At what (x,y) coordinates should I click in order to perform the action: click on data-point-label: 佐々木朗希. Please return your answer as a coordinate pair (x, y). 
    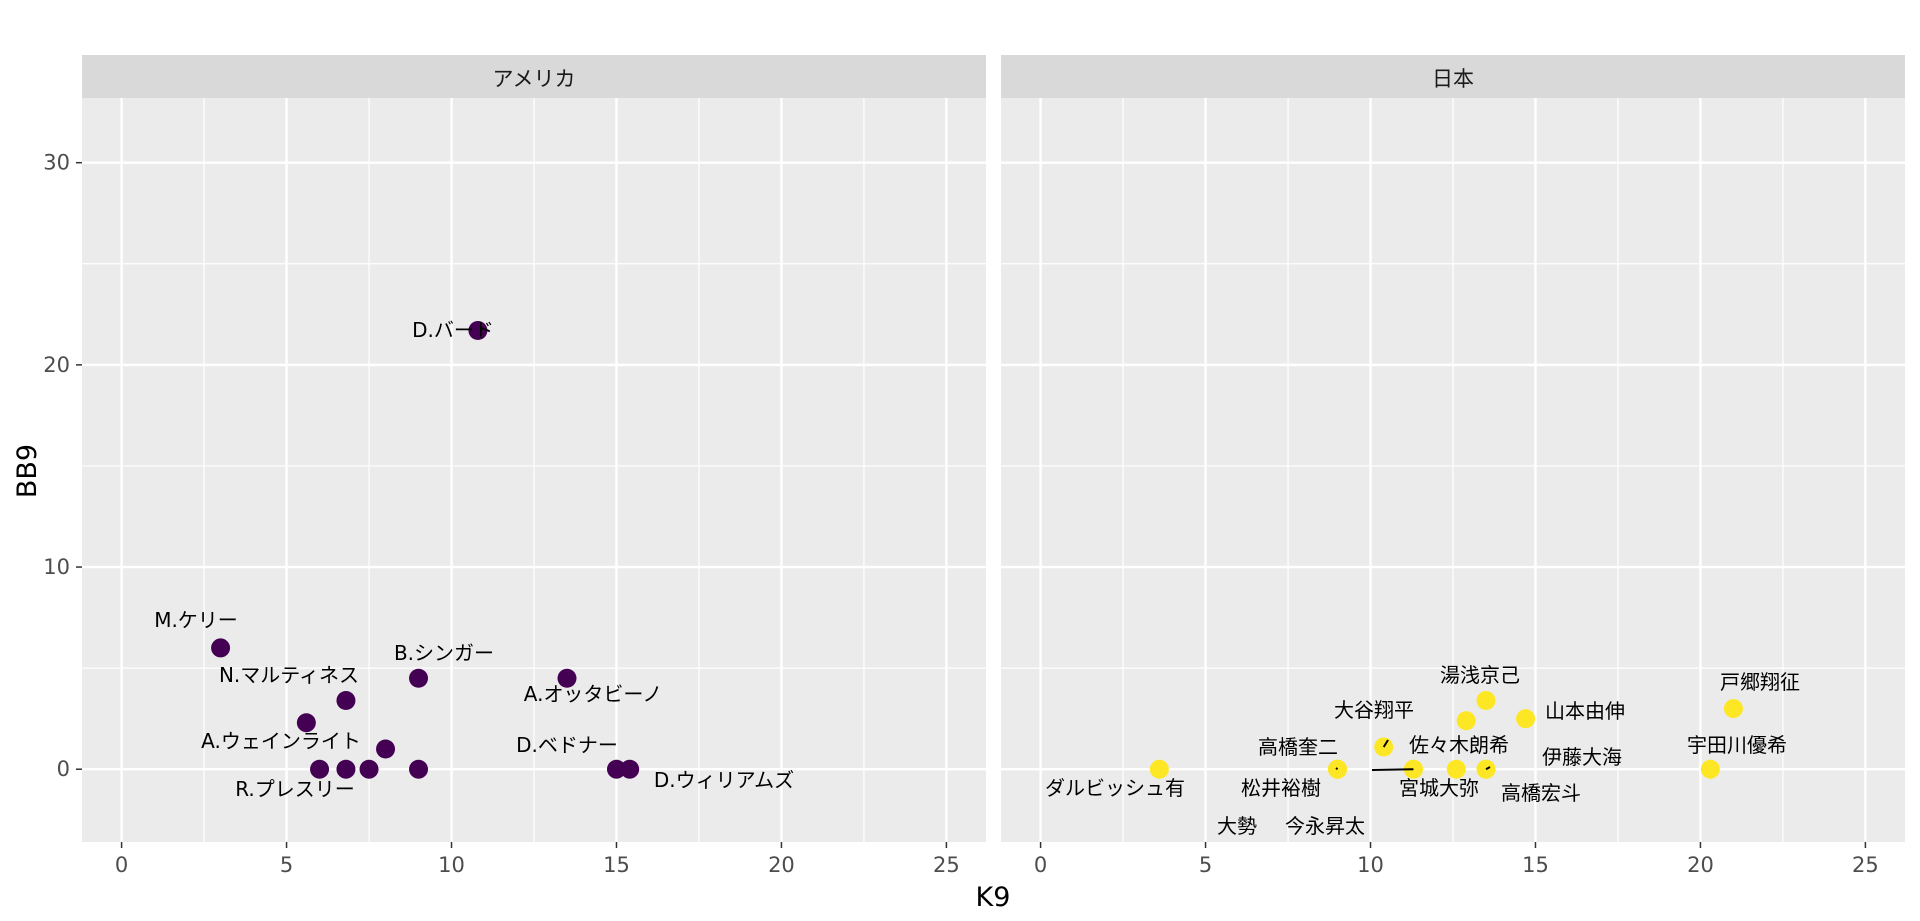
    Looking at the image, I should click on (1459, 745).